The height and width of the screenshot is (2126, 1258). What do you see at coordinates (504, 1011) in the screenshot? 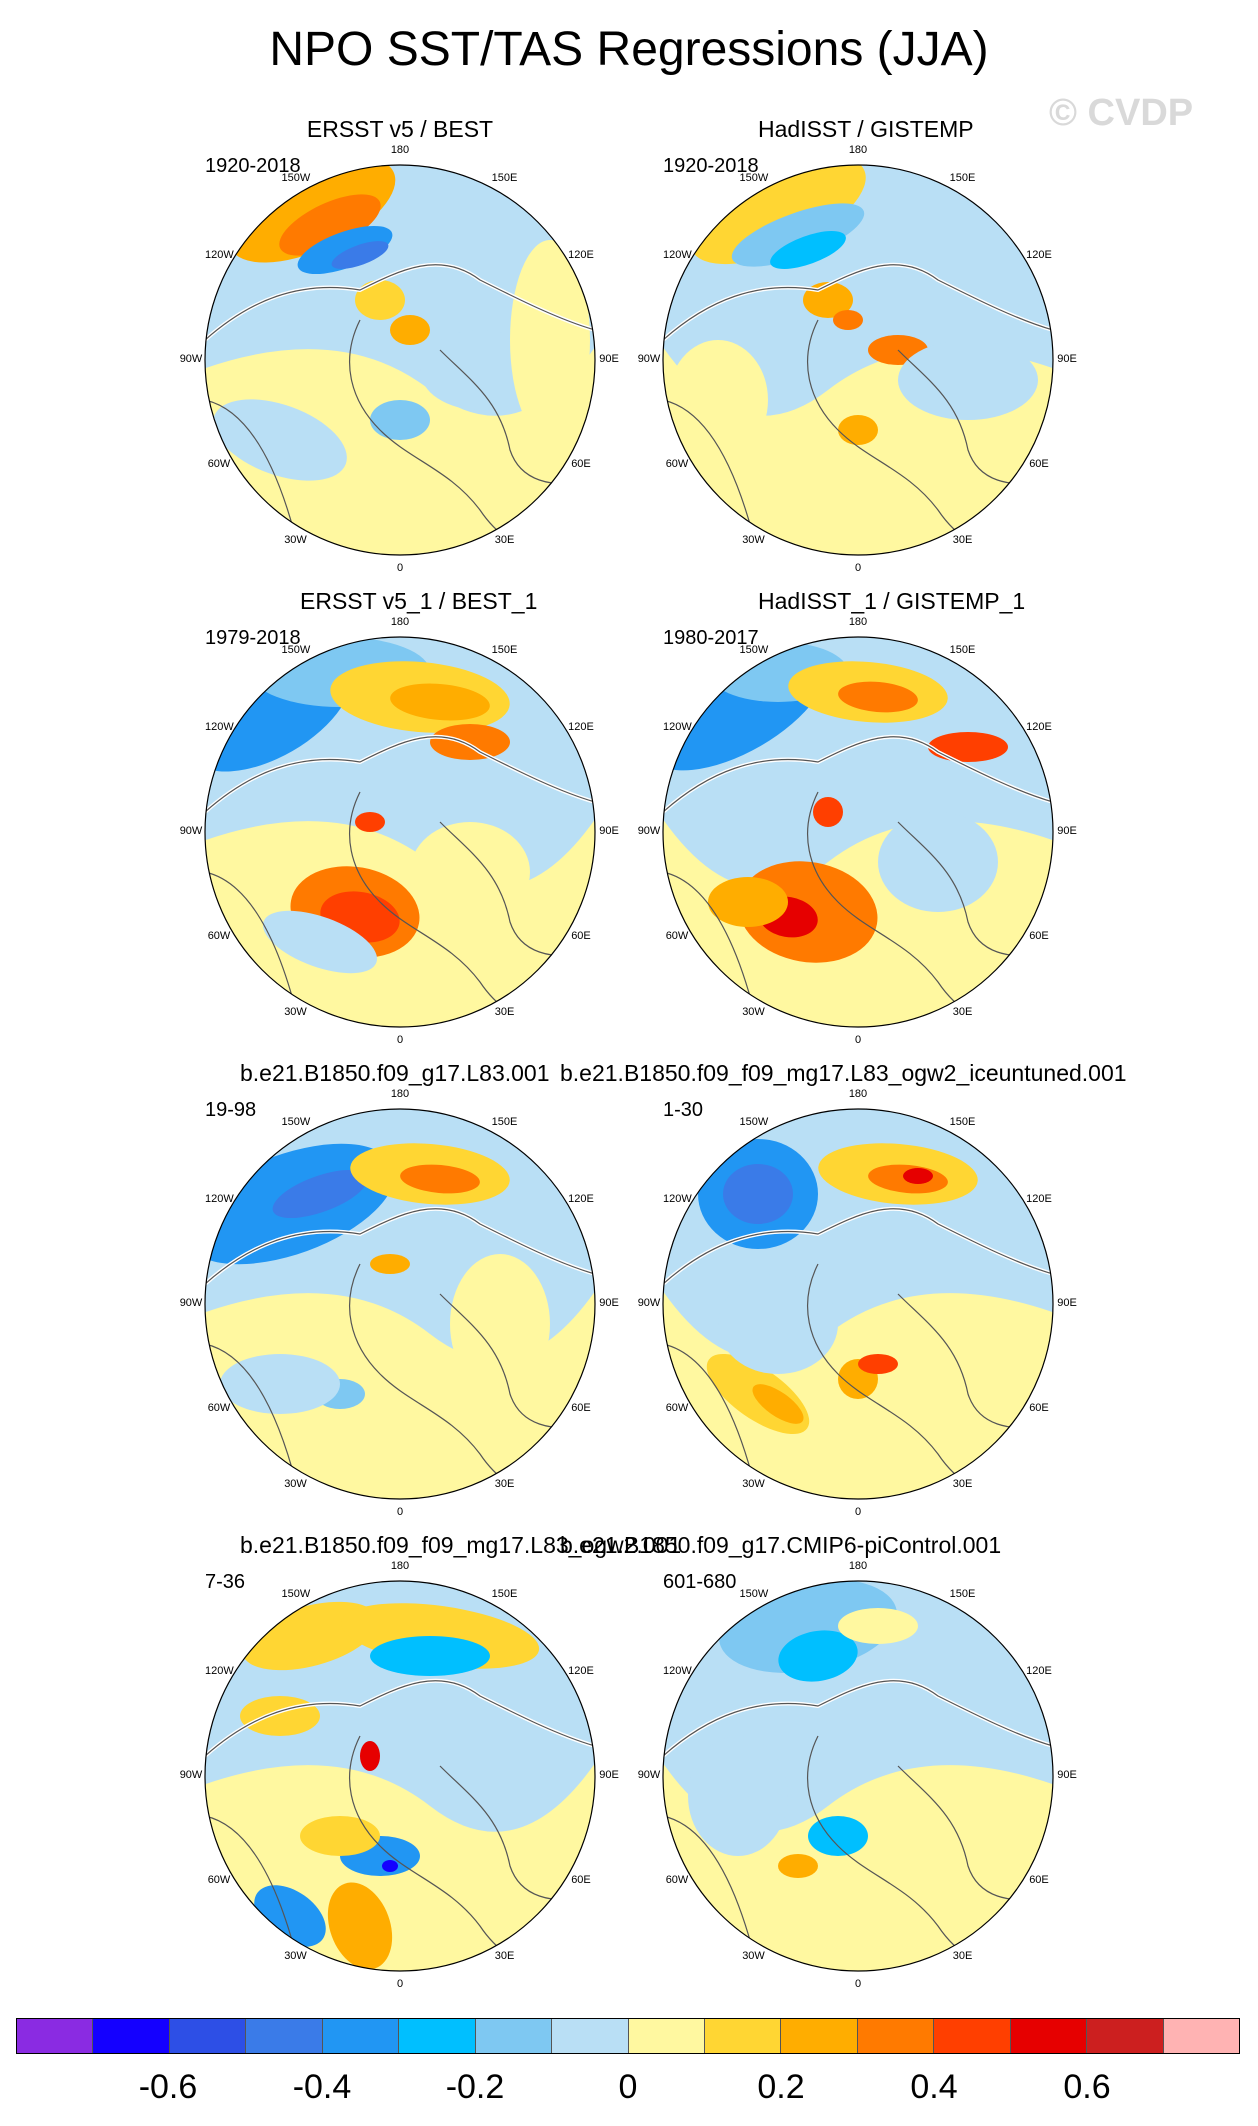
I see `longitude-label: 30E` at bounding box center [504, 1011].